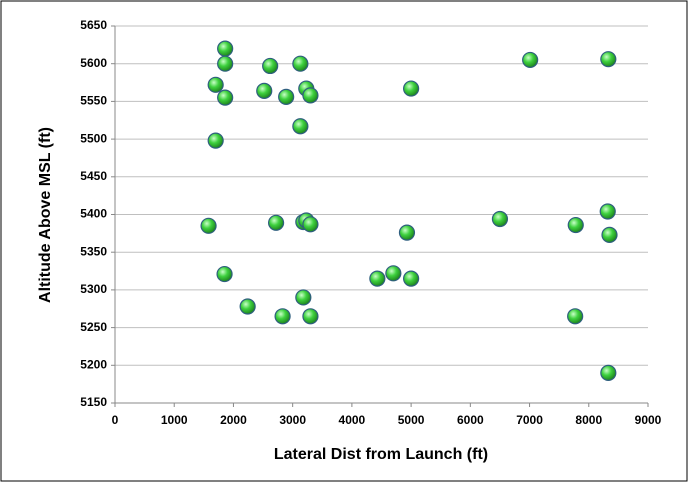  Describe the element at coordinates (411, 420) in the screenshot. I see `x-tick-label: 5000` at that location.